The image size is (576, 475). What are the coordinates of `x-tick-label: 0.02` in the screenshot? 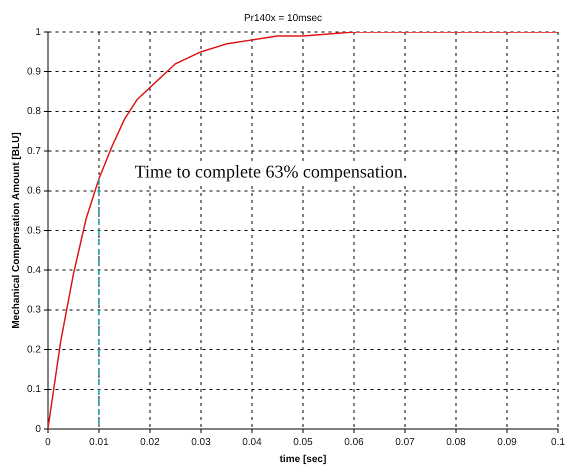 It's located at (150, 442).